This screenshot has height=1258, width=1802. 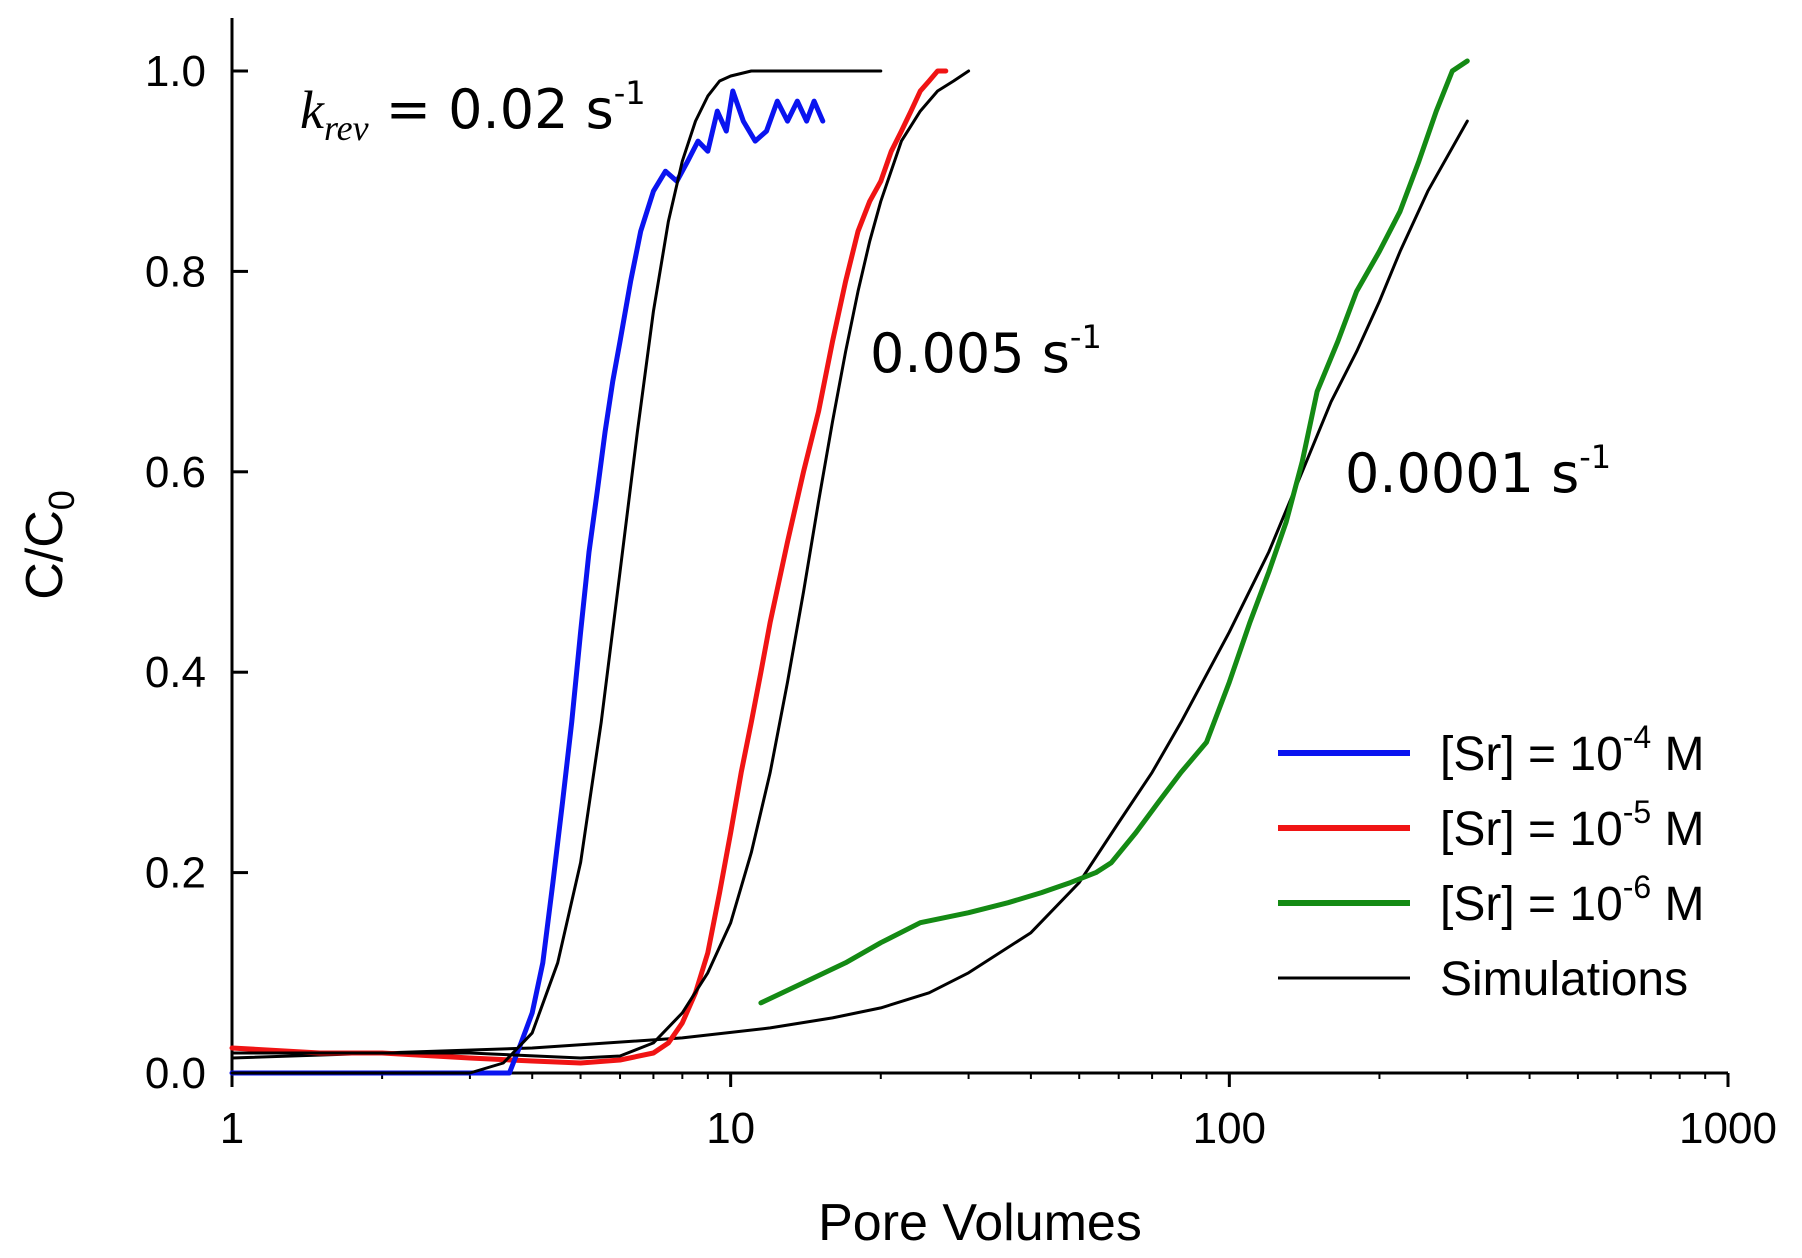 I want to click on legend-label-sr5-unit: M, so click(x=1677, y=829).